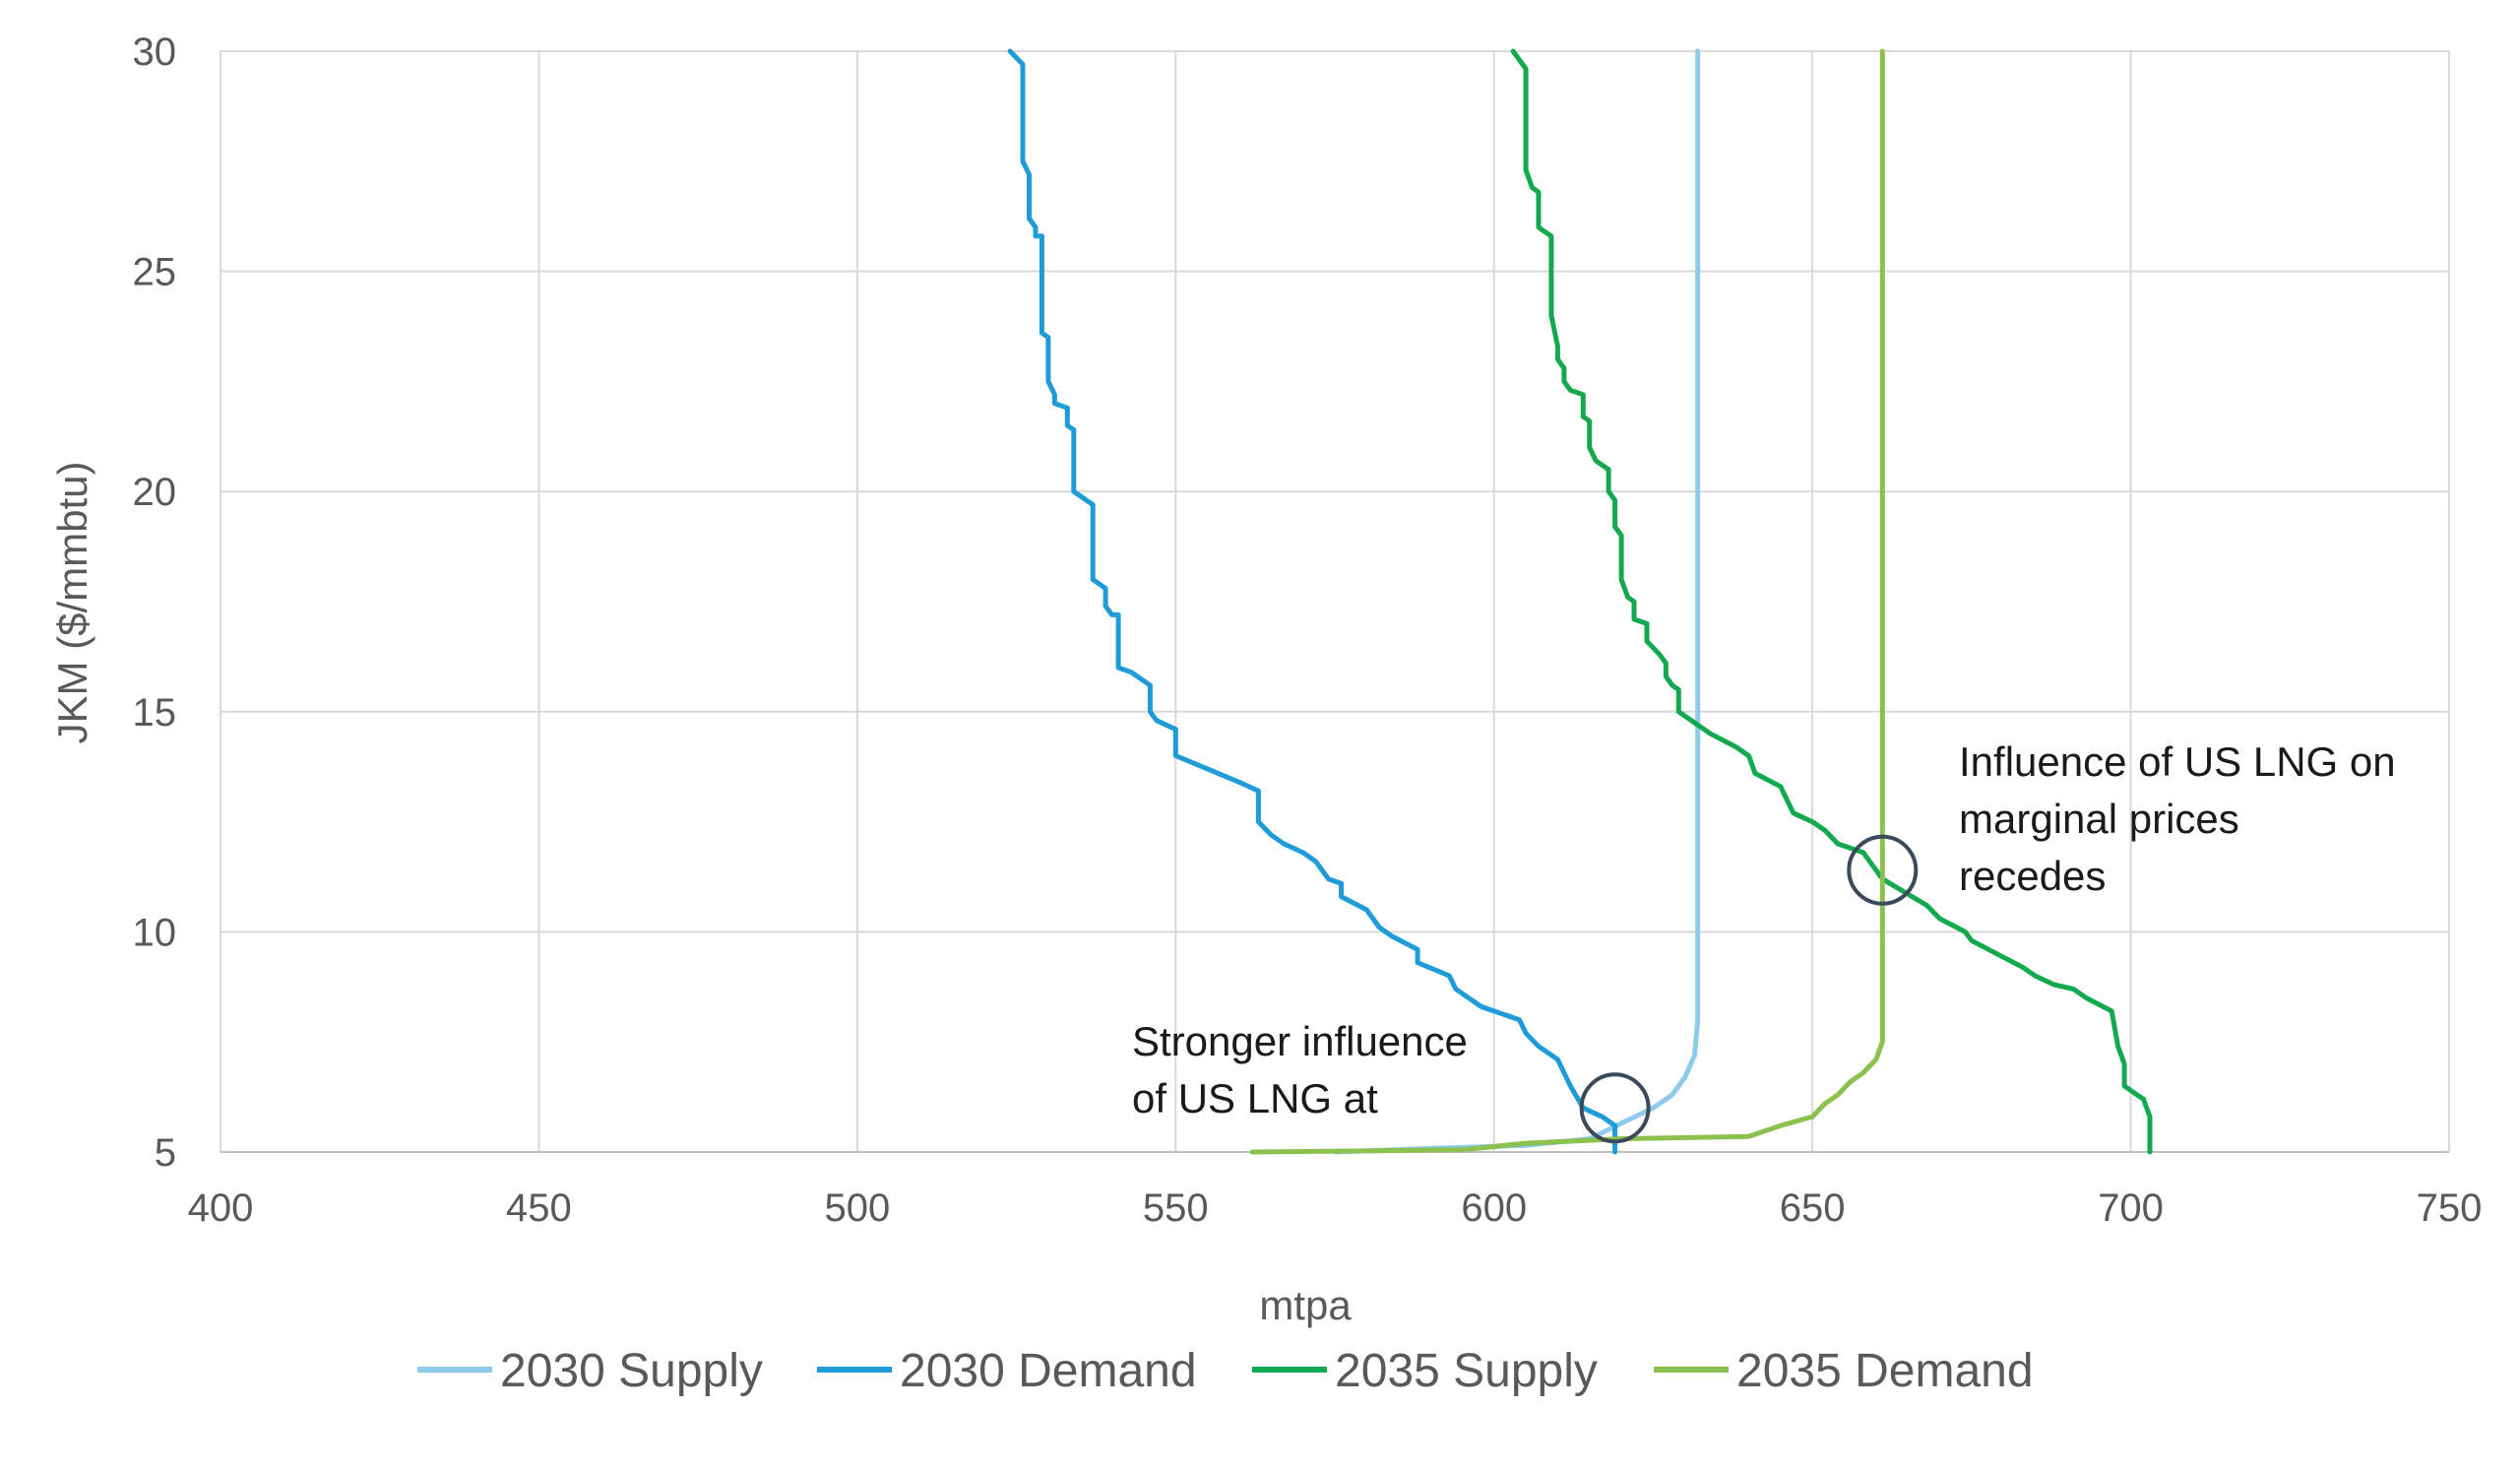  What do you see at coordinates (155, 713) in the screenshot?
I see `y-tick-label: 15` at bounding box center [155, 713].